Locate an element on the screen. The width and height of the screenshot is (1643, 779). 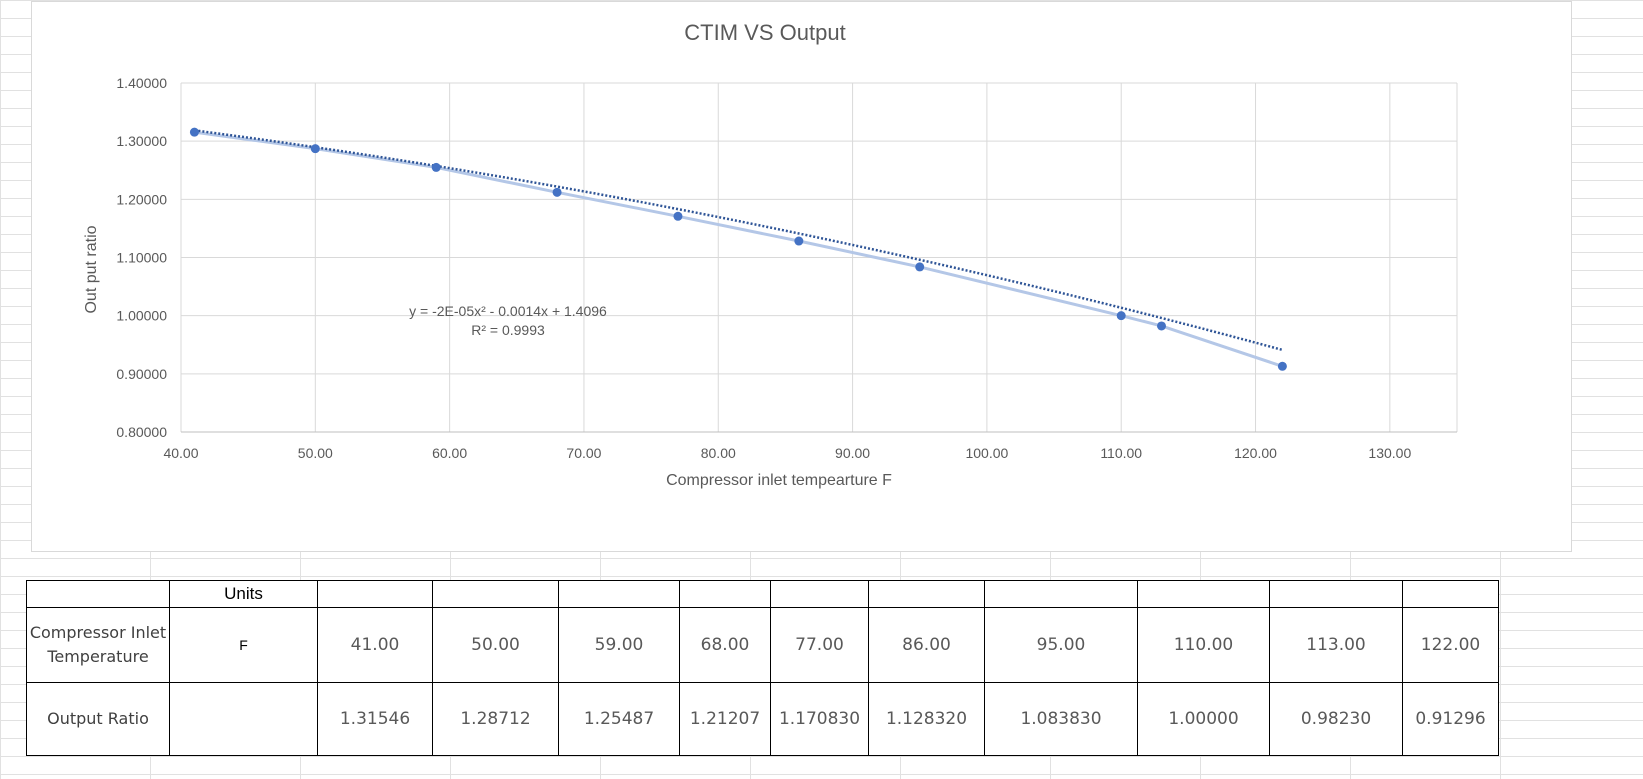
table-cell: 59.00 is located at coordinates (619, 645).